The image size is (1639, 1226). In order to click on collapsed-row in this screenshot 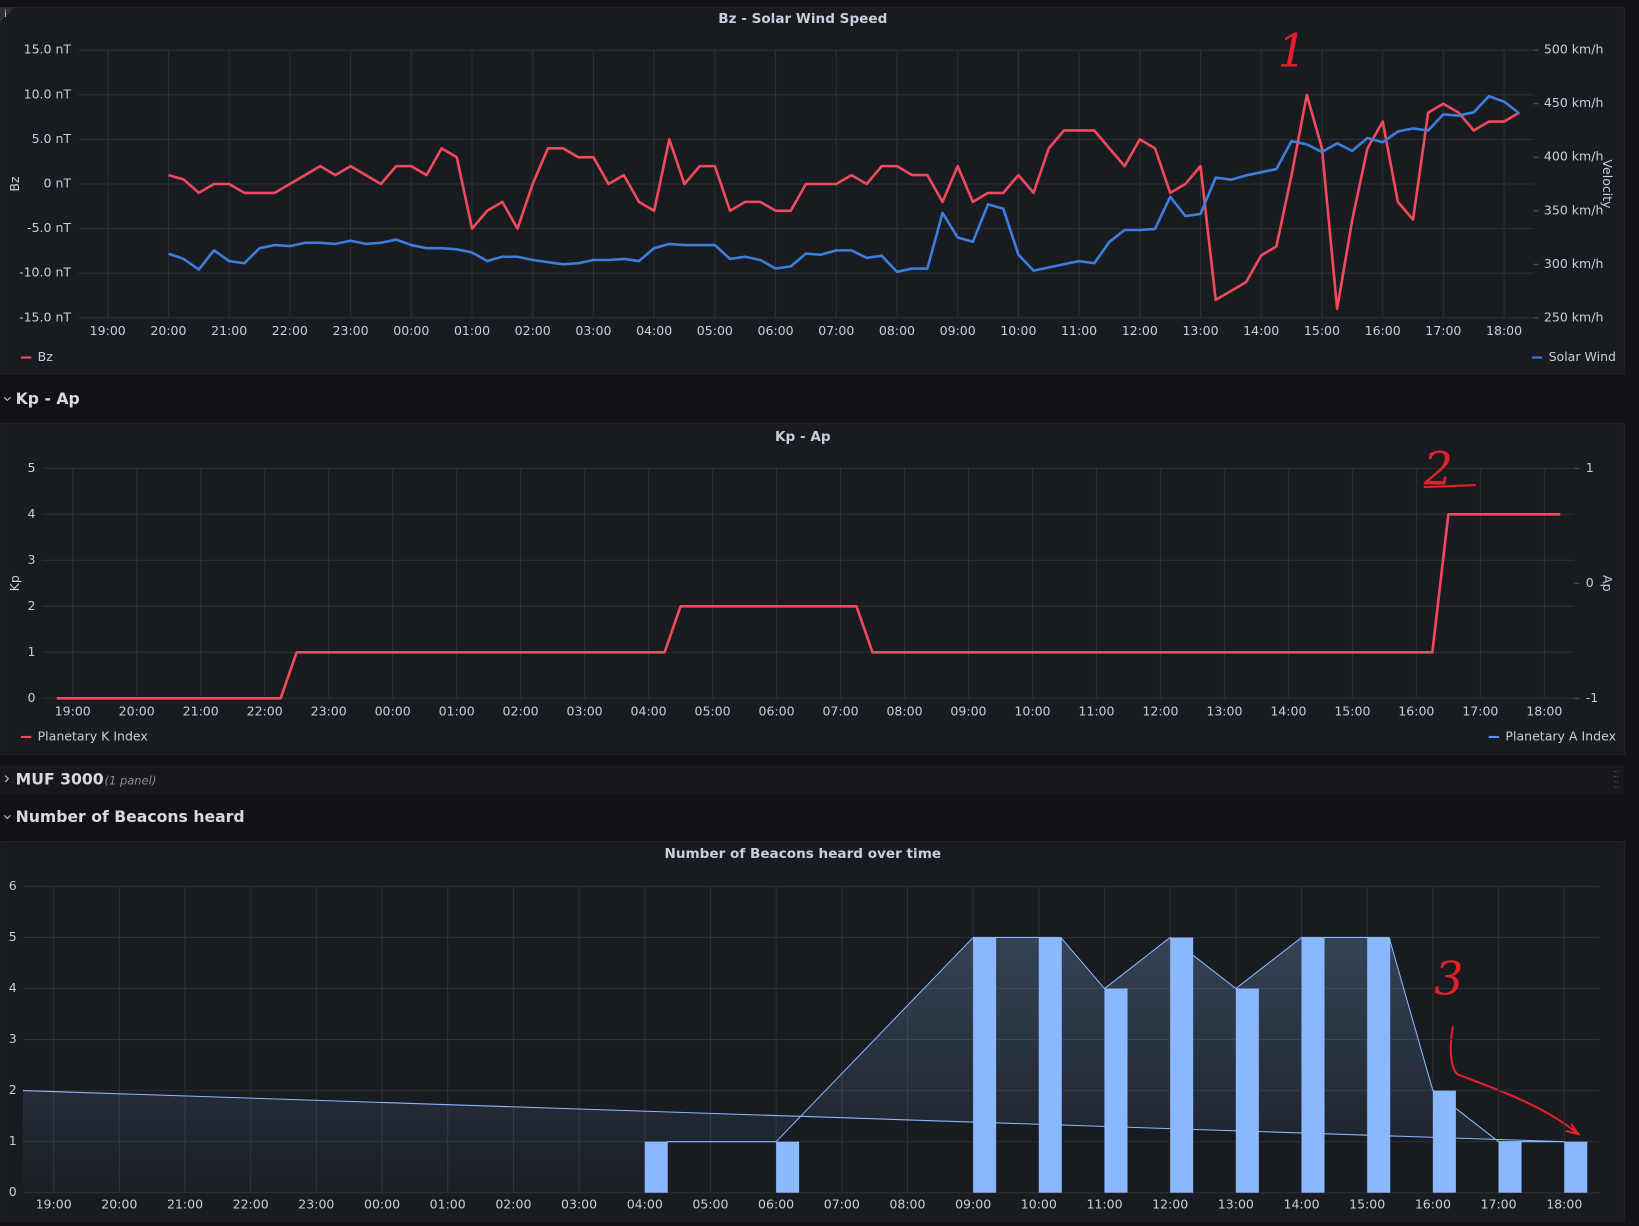, I will do `click(812, 780)`.